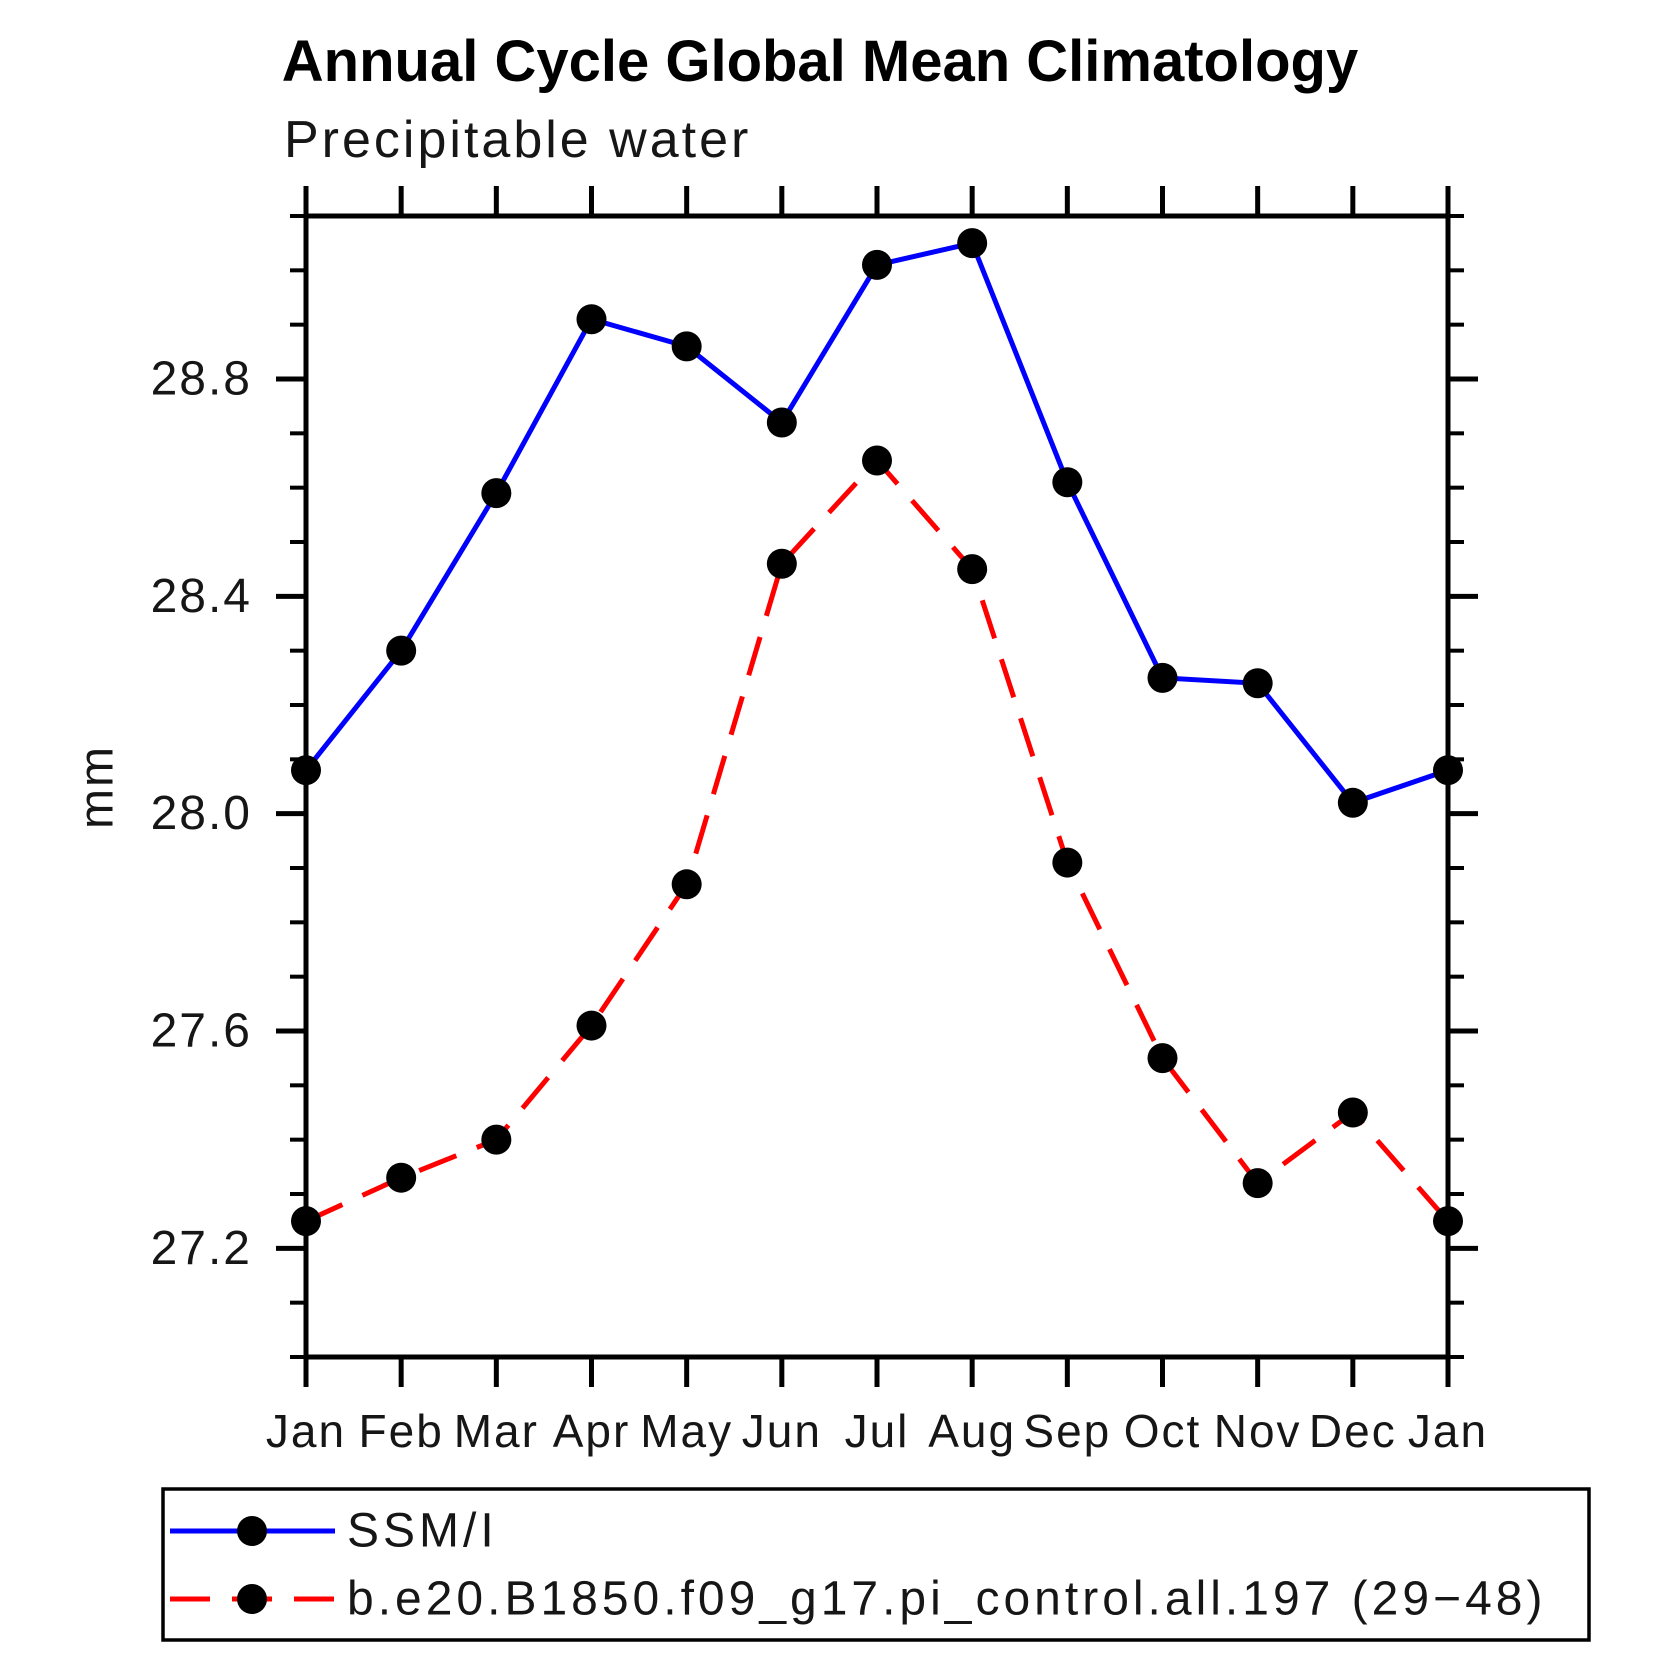 The height and width of the screenshot is (1680, 1680). I want to click on x-tick-label: May, so click(686, 1431).